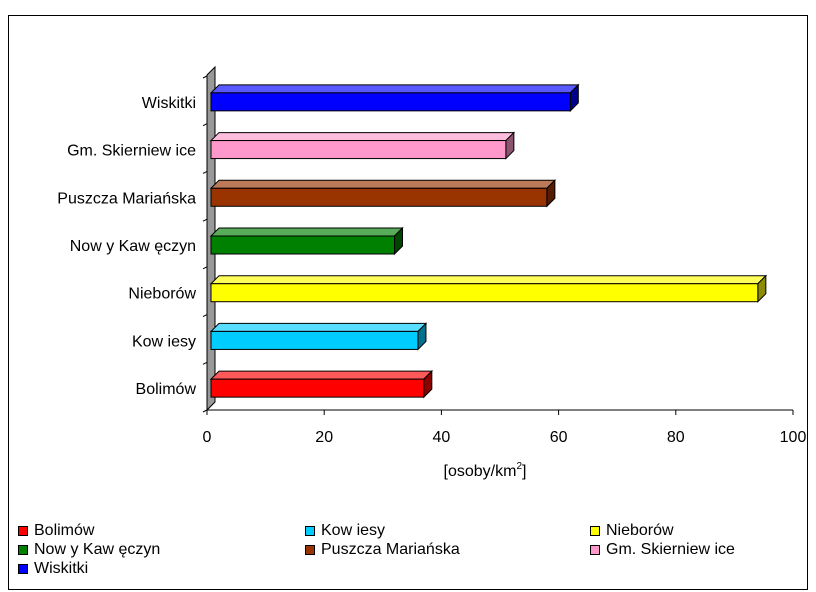  What do you see at coordinates (485, 470) in the screenshot?
I see `x-axis-title: [osoby/km2]` at bounding box center [485, 470].